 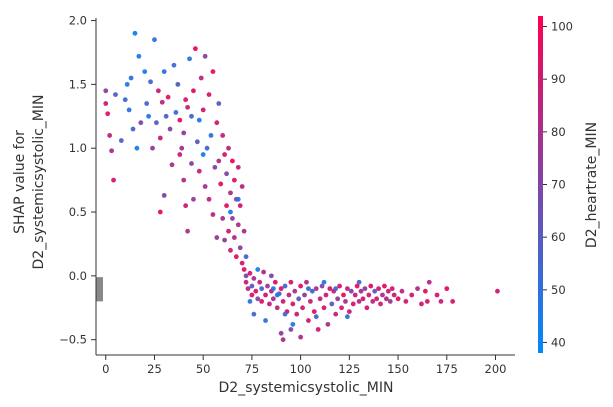 I want to click on colorbar-tick: 70, so click(x=554, y=185).